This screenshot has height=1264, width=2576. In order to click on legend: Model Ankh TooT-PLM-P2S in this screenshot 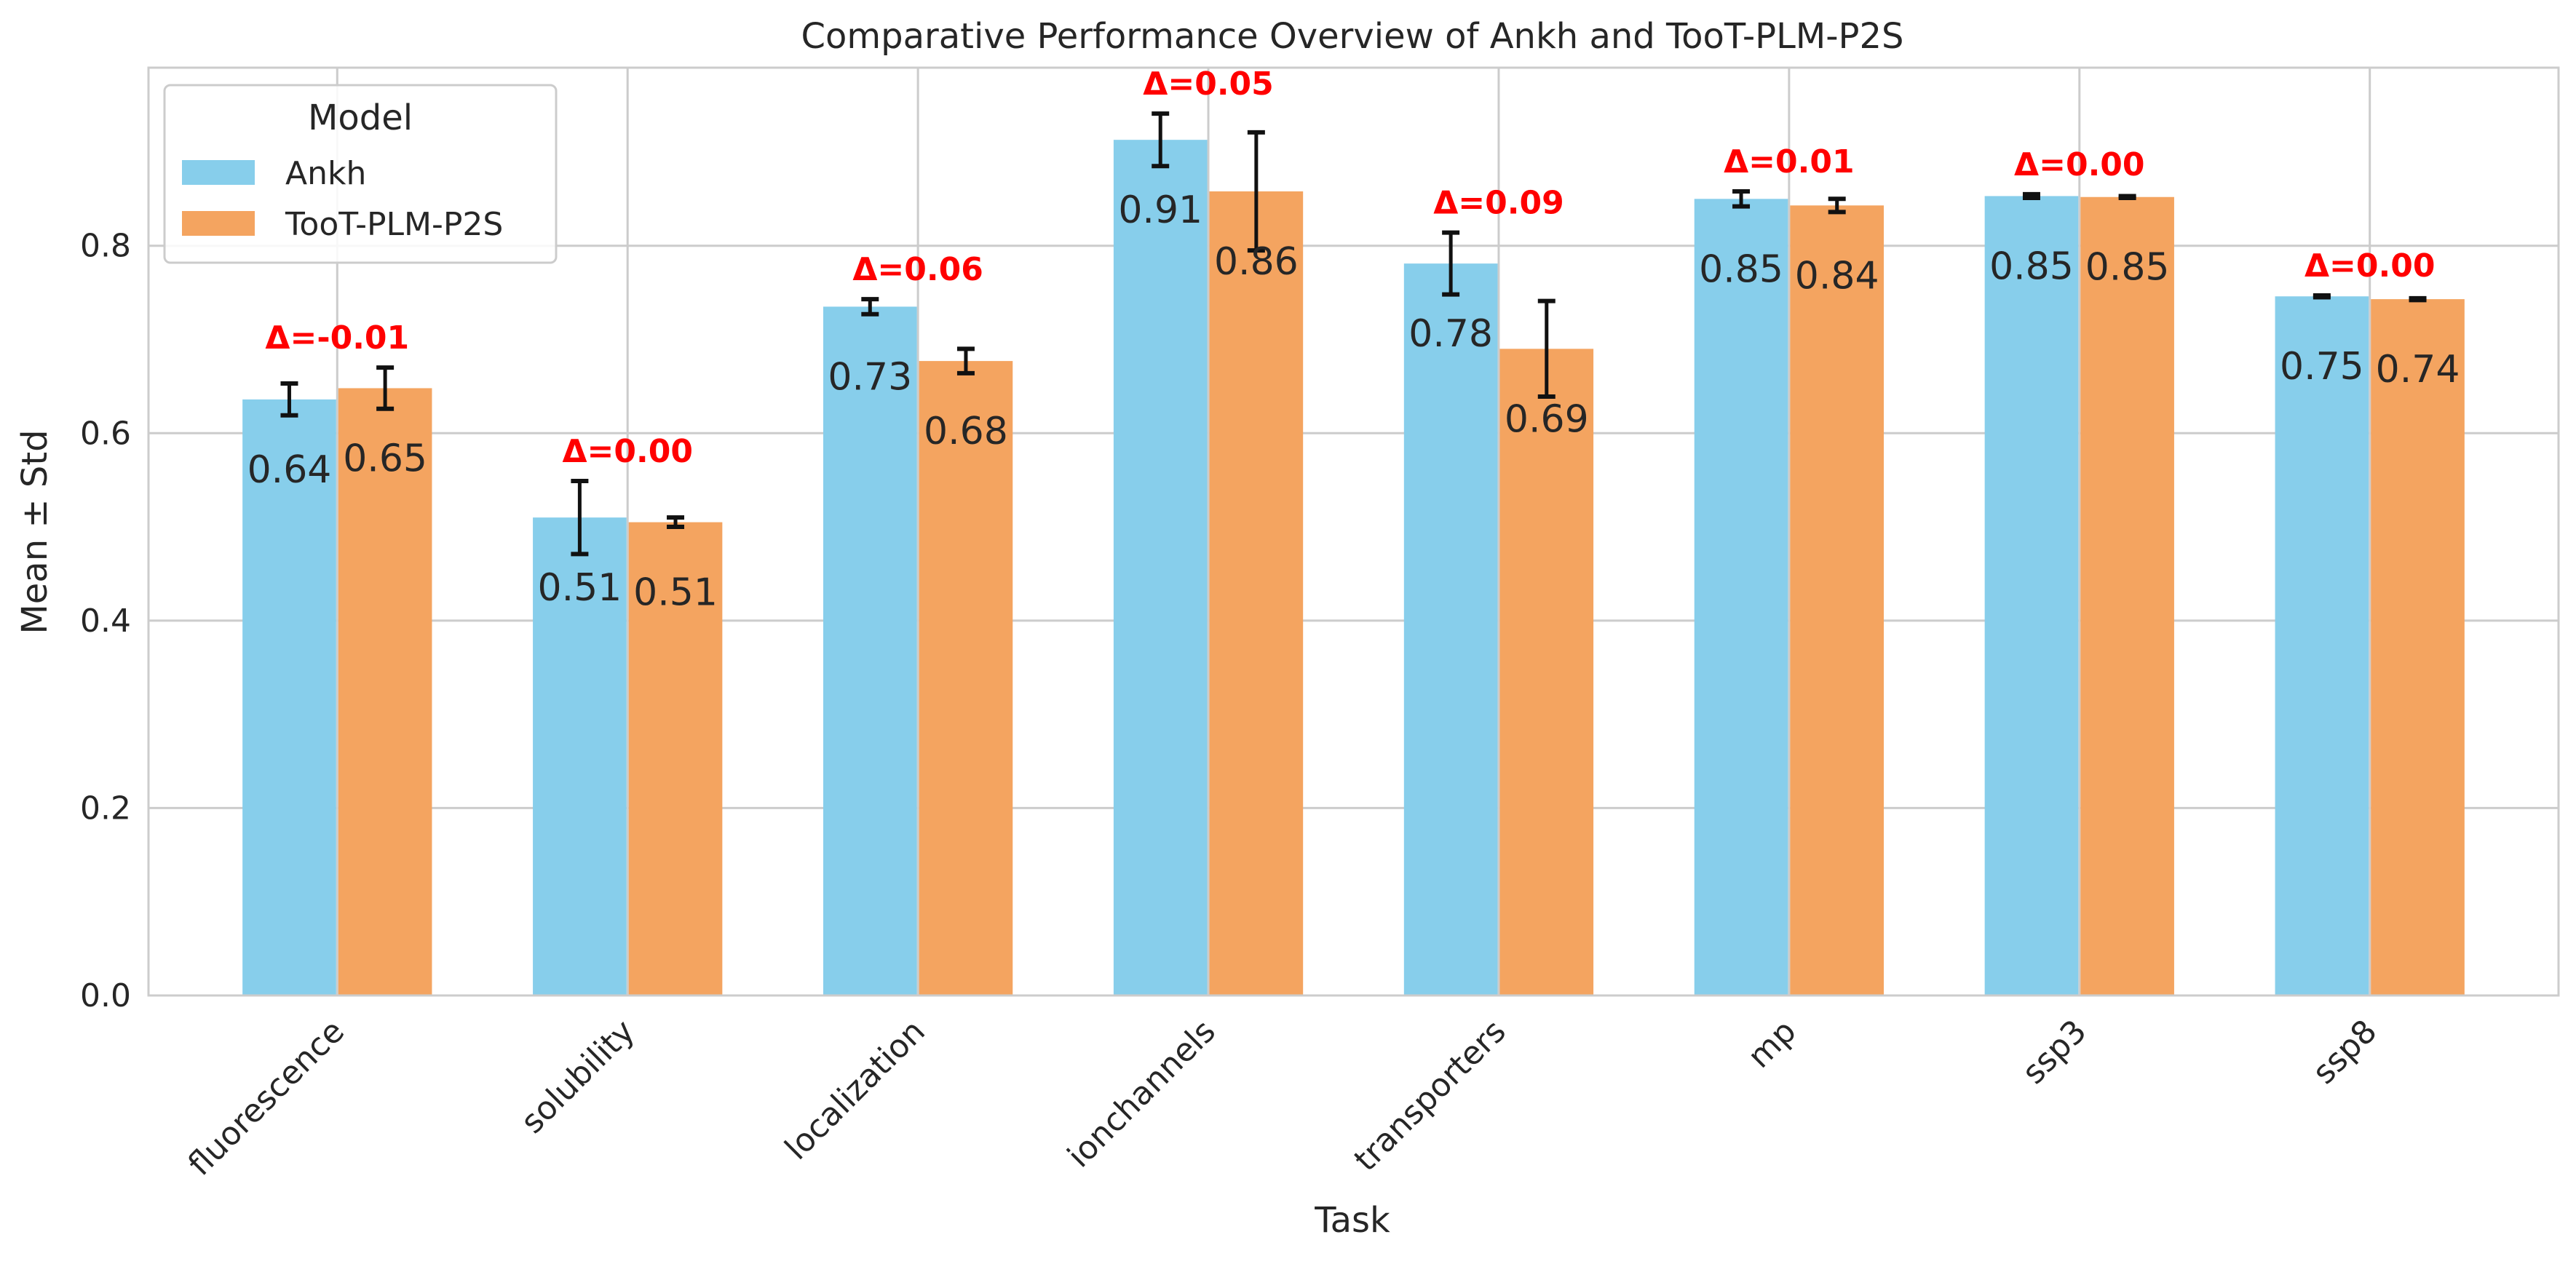, I will do `click(360, 174)`.